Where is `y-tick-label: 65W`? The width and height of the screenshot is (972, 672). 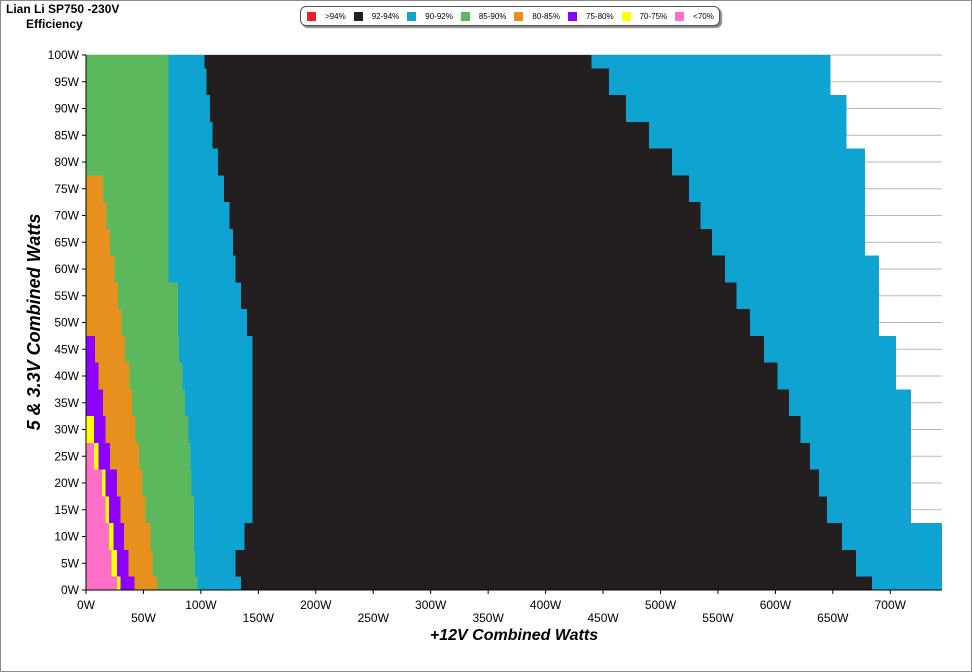 y-tick-label: 65W is located at coordinates (66, 242).